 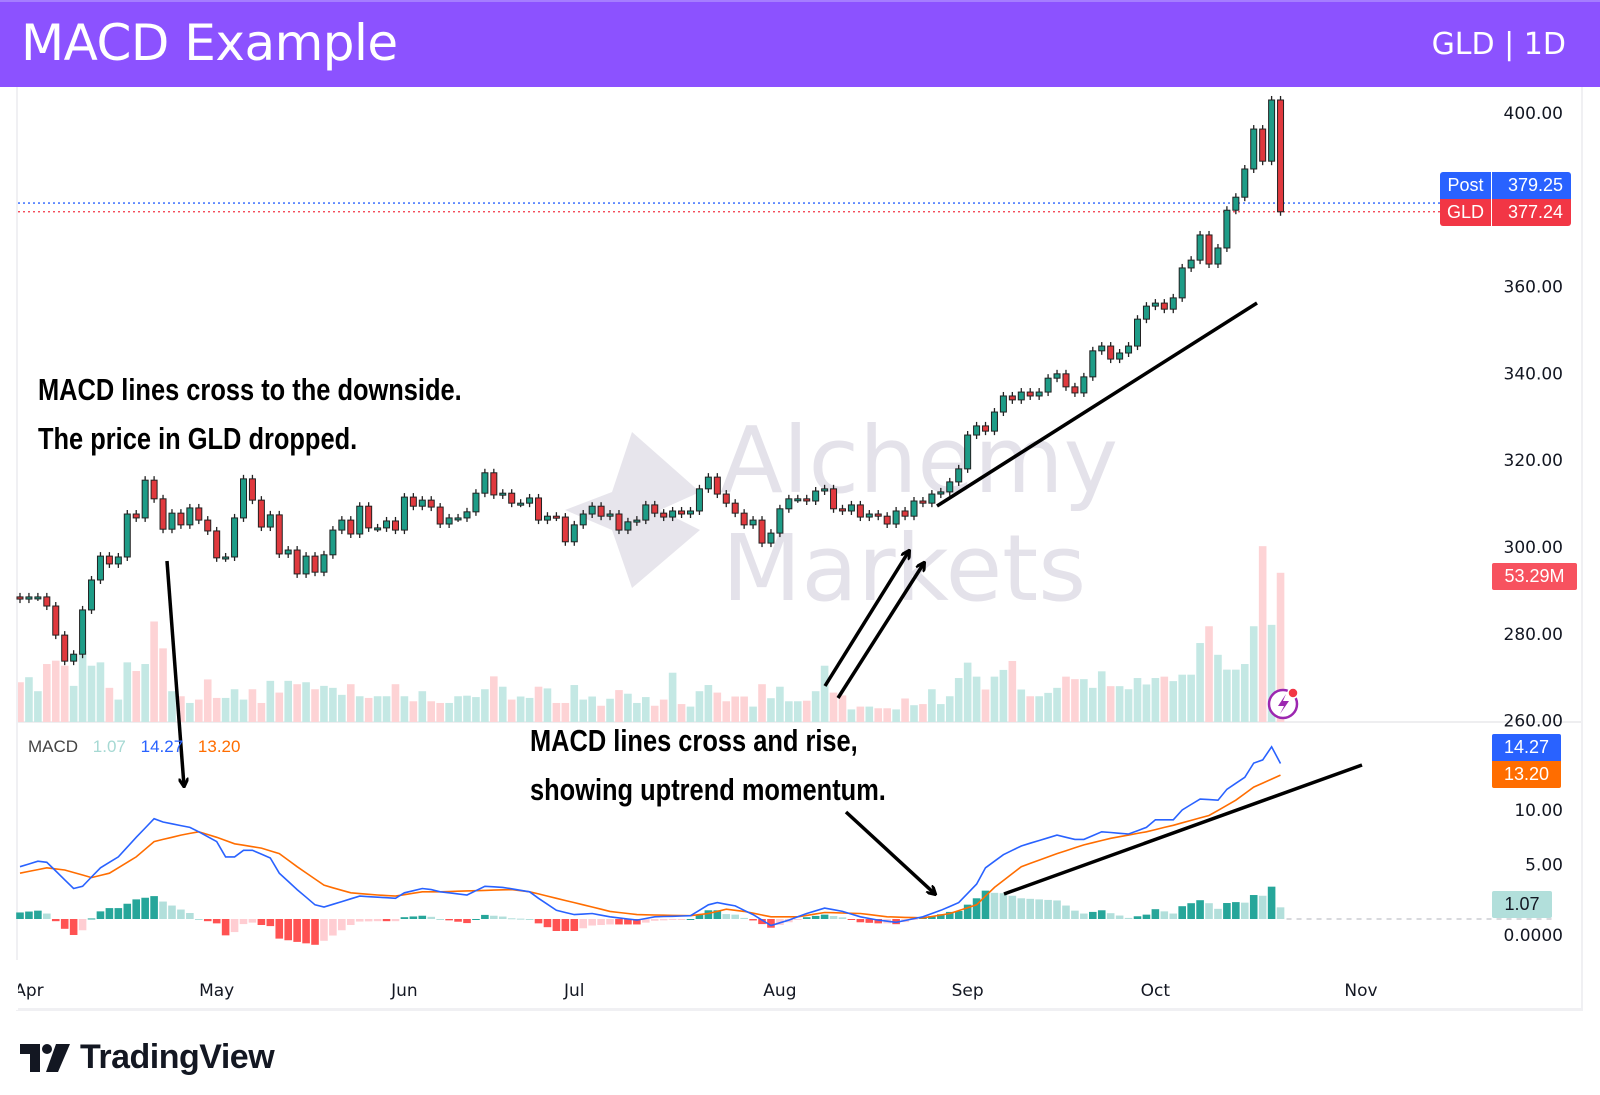 I want to click on time-axis: Apr May Jun Jul Aug Sep Oct Nov, so click(x=689, y=985).